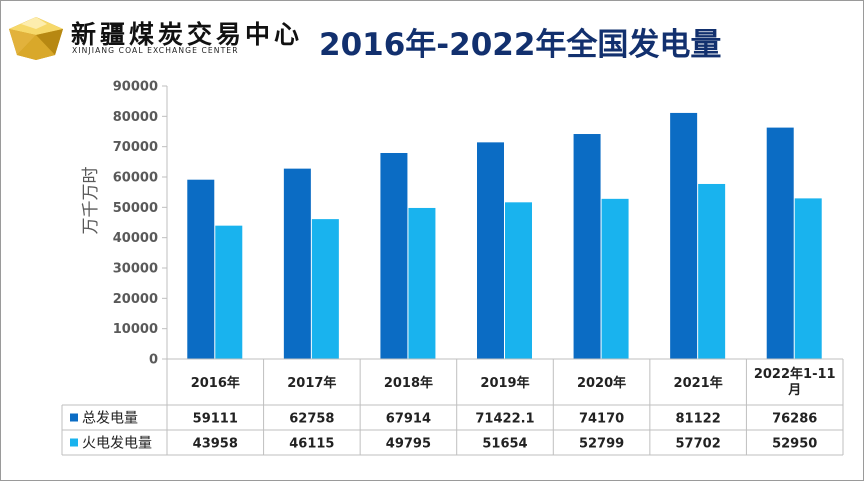  I want to click on category-label: 2016年, so click(215, 383).